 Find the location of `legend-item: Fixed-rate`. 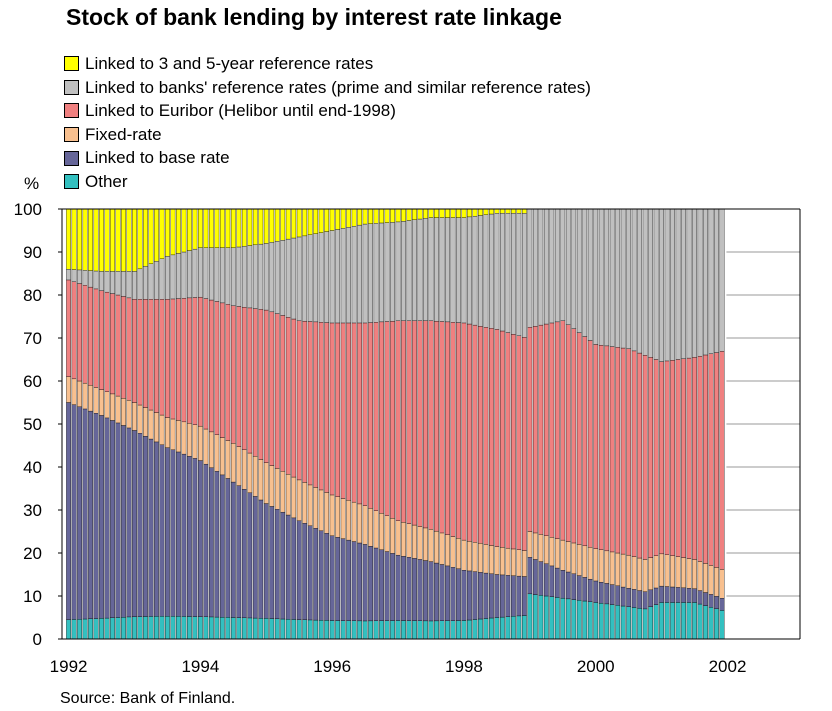

legend-item: Fixed-rate is located at coordinates (327, 135).